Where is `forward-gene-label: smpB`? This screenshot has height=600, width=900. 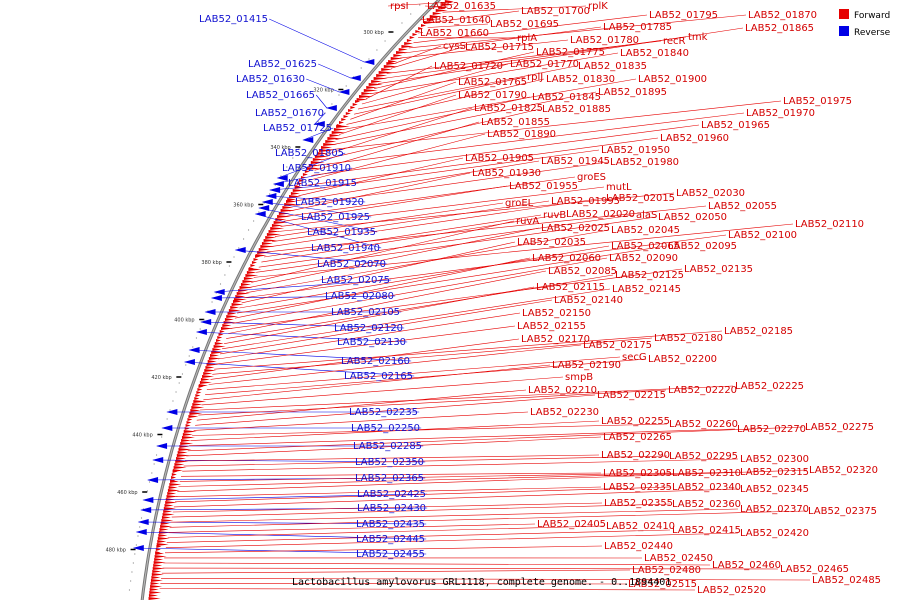
forward-gene-label: smpB is located at coordinates (579, 377).